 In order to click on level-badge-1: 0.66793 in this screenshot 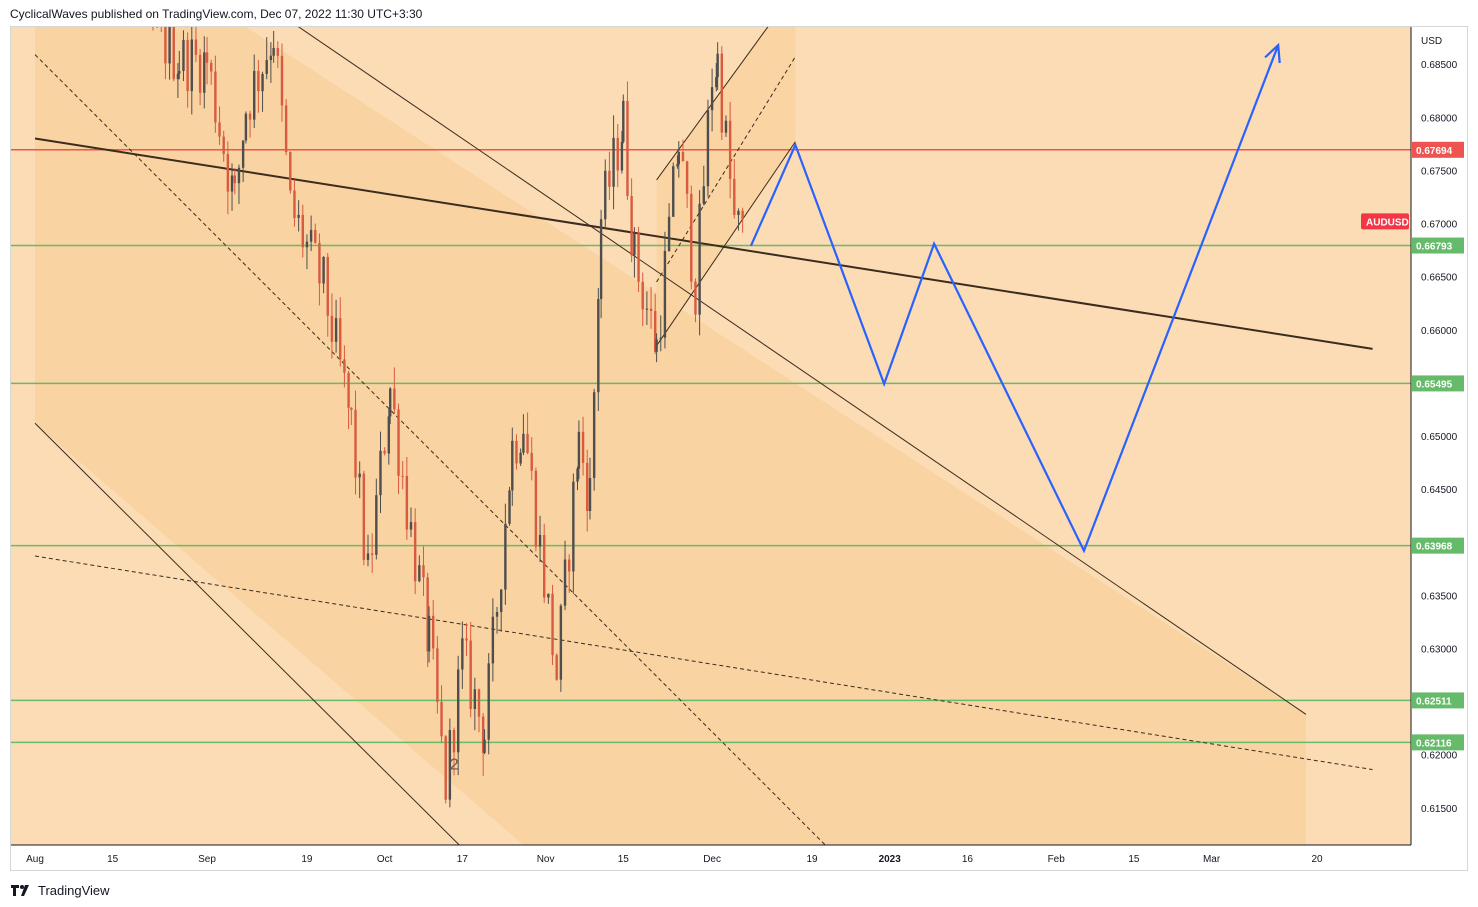, I will do `click(1438, 245)`.